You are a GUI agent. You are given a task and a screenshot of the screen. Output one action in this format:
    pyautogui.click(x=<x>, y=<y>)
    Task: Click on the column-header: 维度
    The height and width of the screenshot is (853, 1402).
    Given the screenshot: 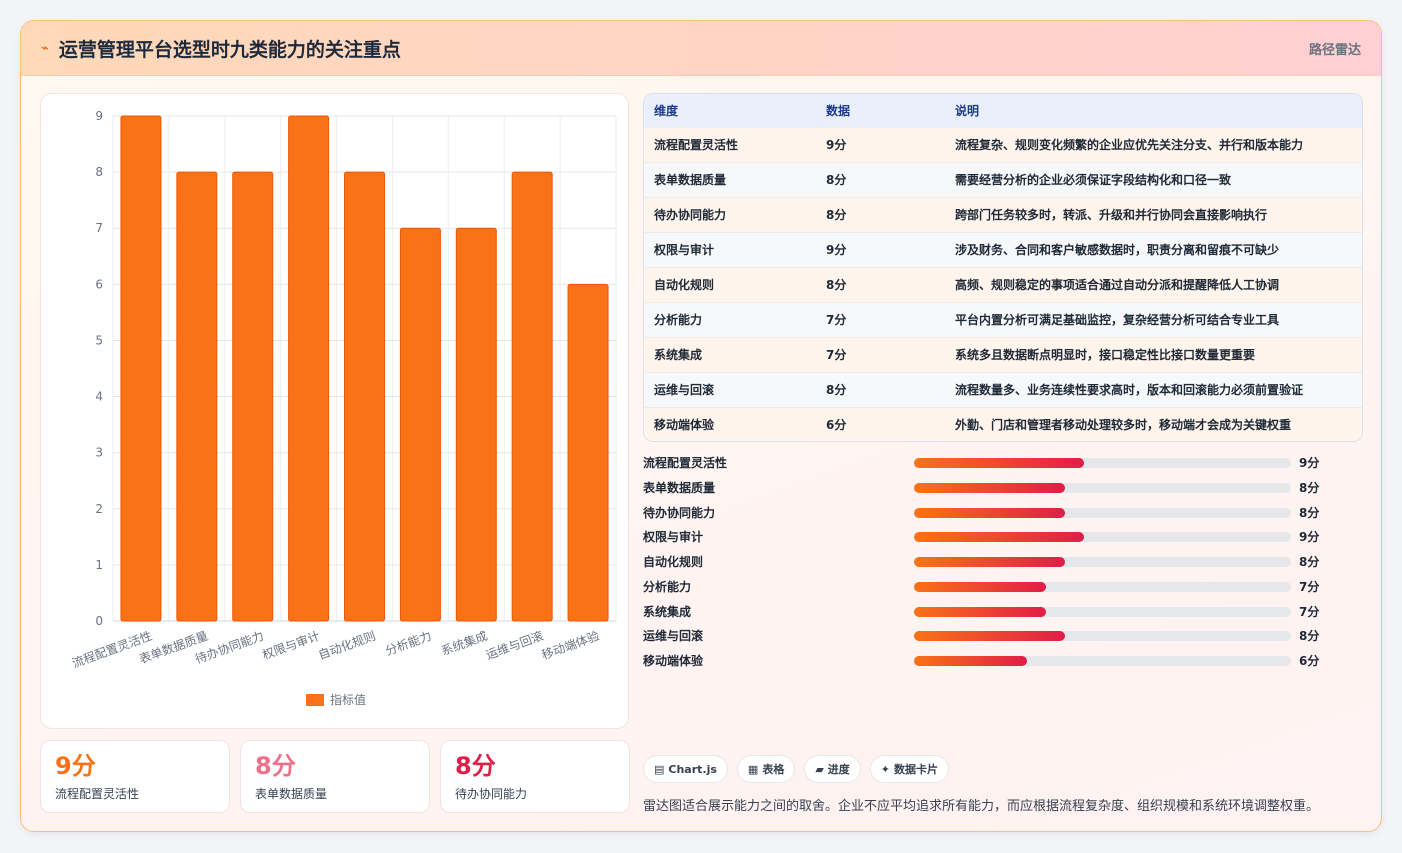 What is the action you would take?
    pyautogui.click(x=666, y=110)
    